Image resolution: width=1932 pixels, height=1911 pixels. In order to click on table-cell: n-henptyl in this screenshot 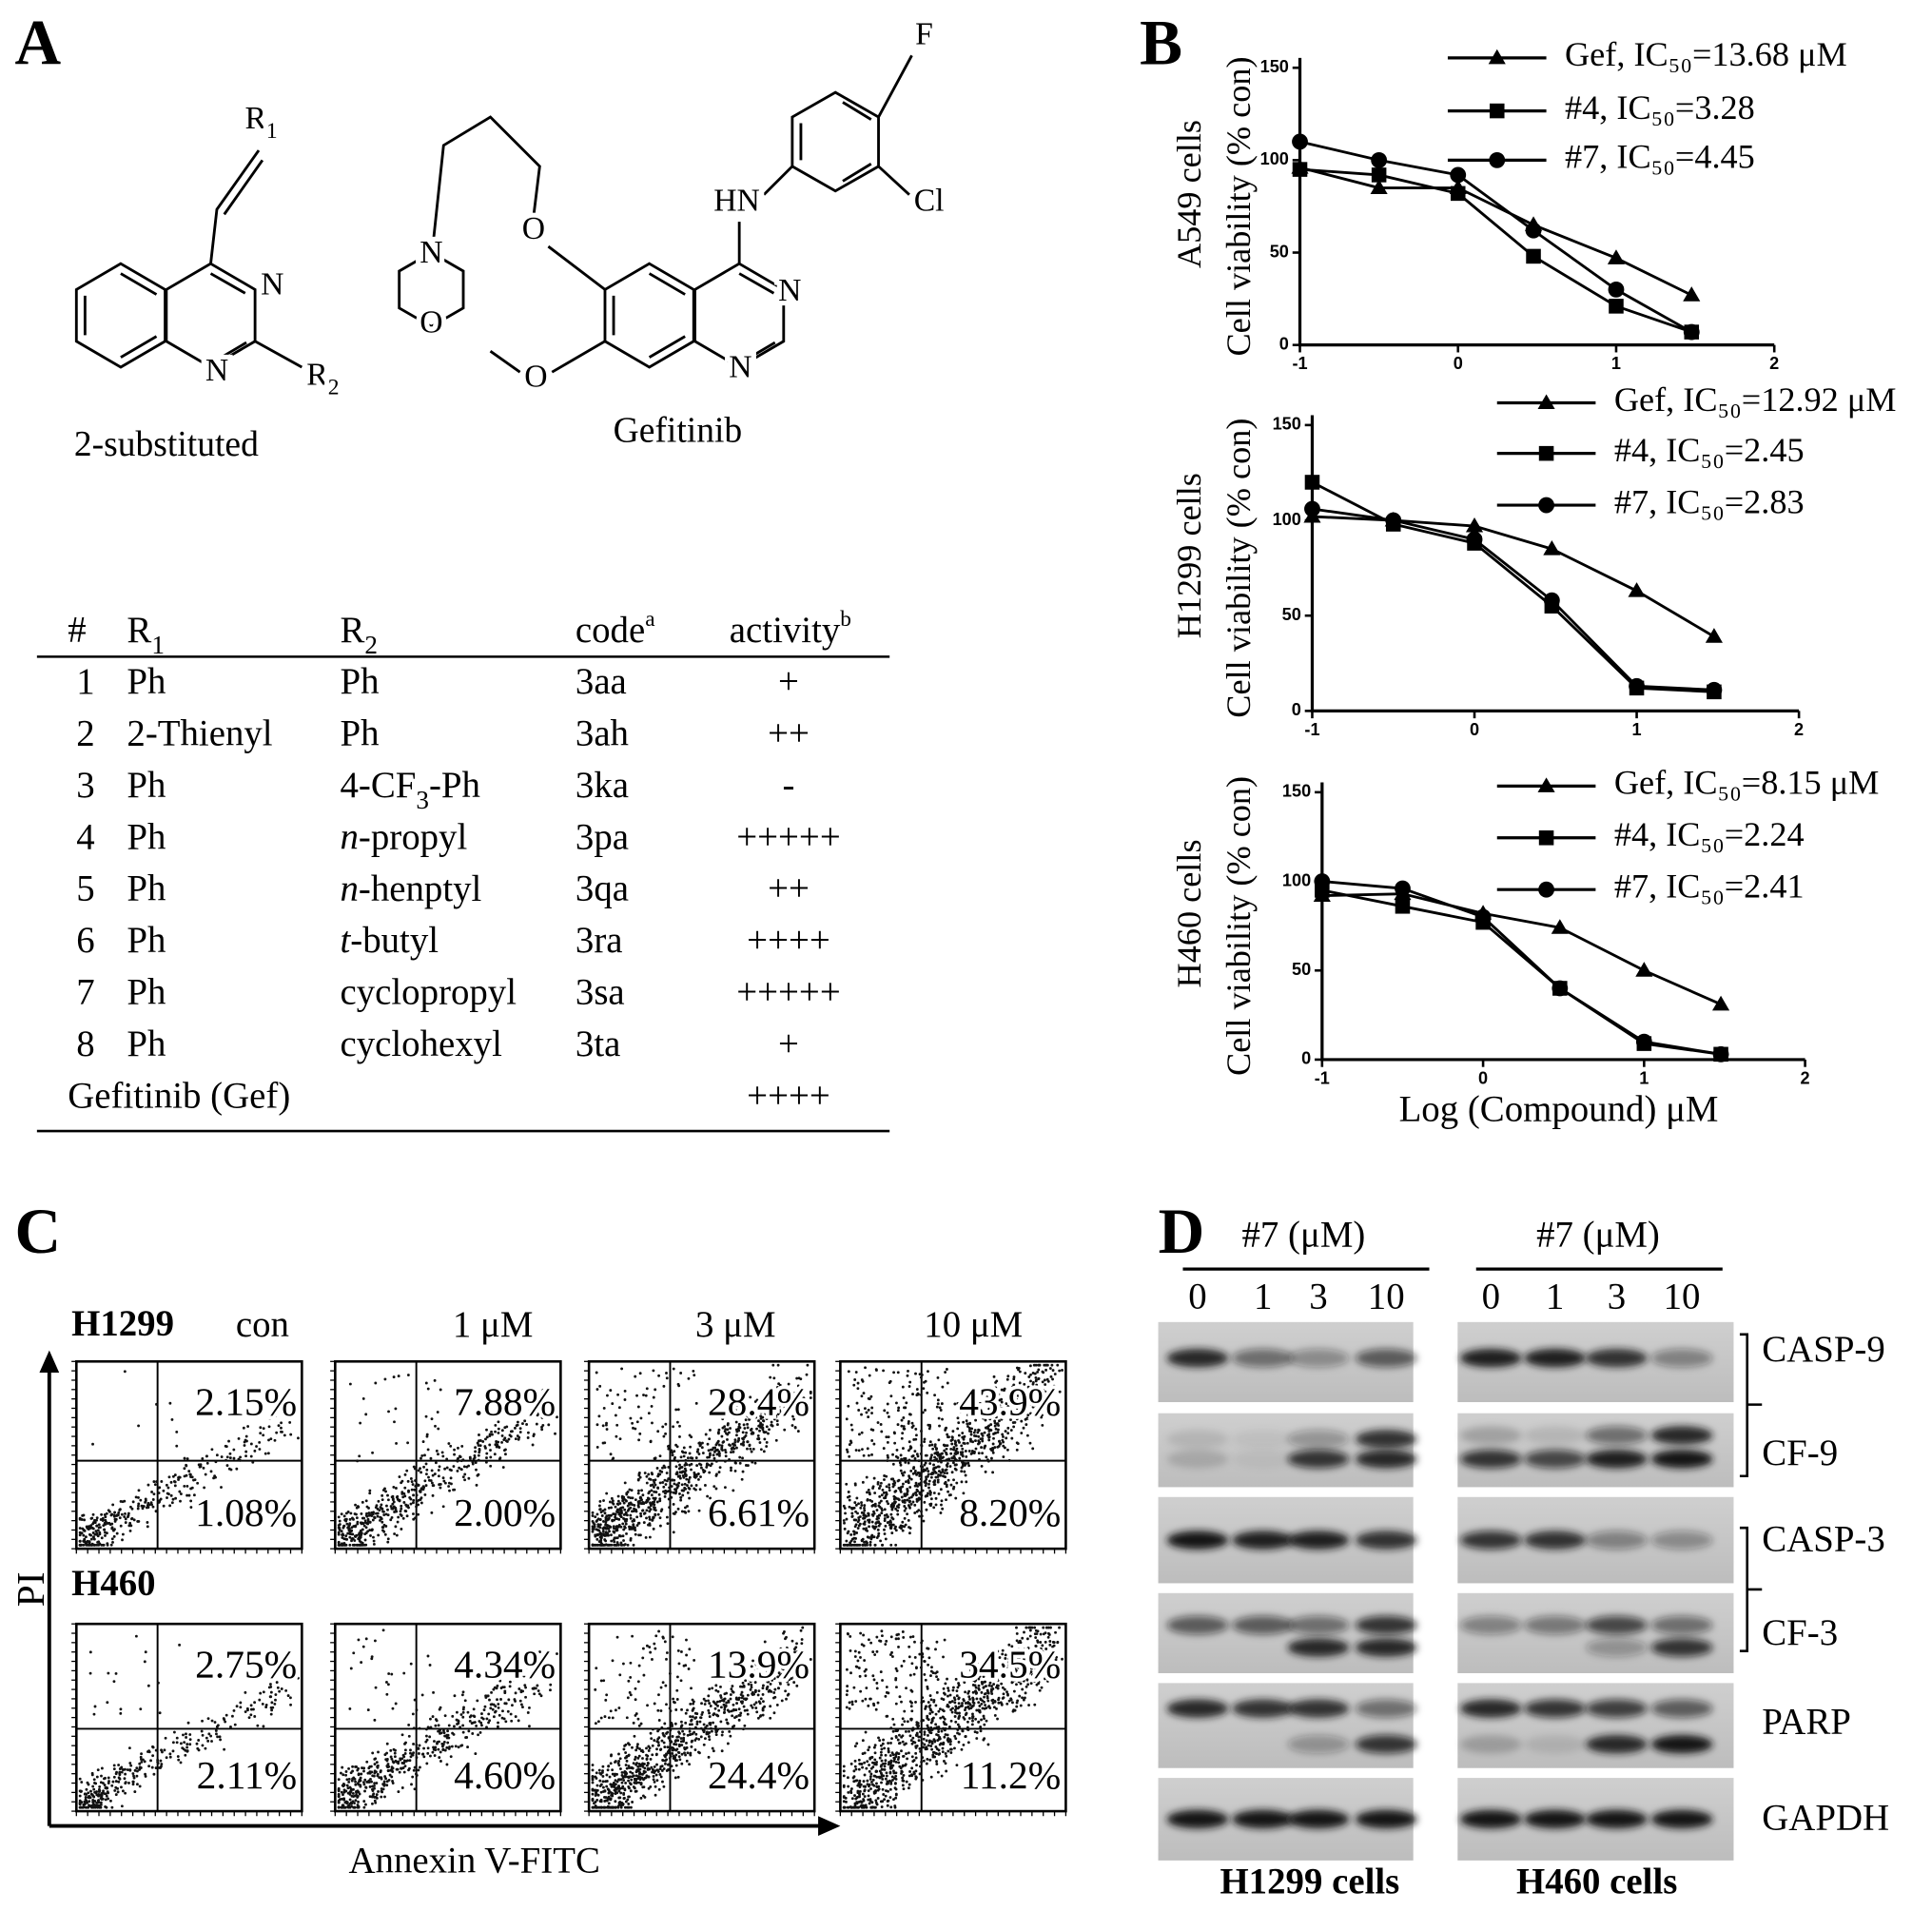, I will do `click(411, 888)`.